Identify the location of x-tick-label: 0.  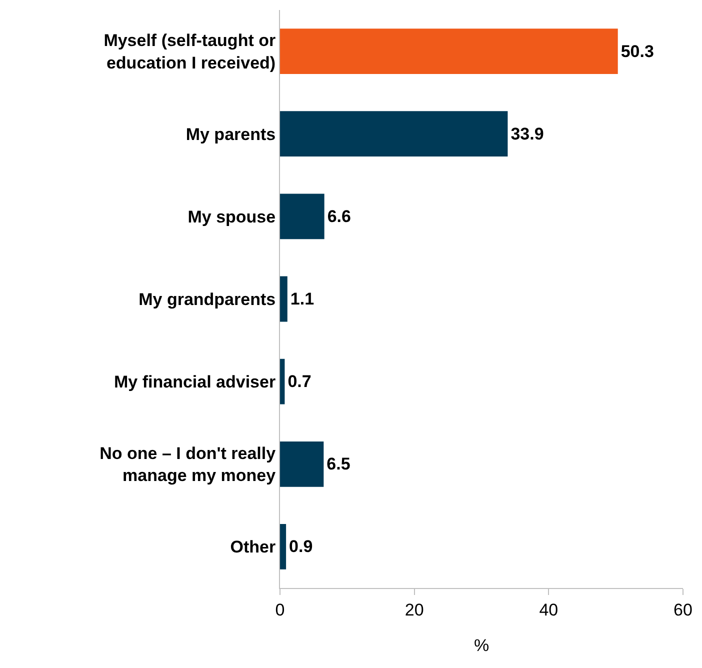
(280, 610).